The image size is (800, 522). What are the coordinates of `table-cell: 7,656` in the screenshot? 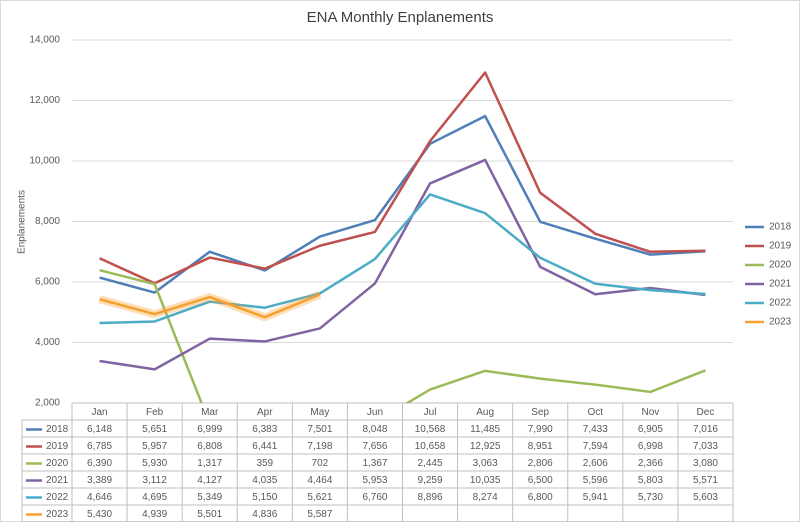 It's located at (374, 446).